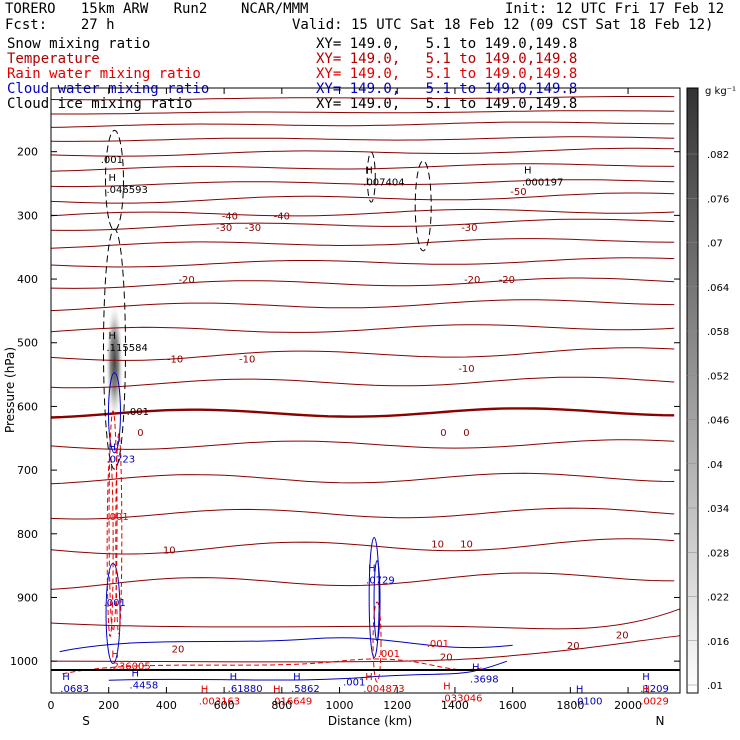 The height and width of the screenshot is (740, 740). Describe the element at coordinates (718, 332) in the screenshot. I see `colorbar-label: .058` at that location.